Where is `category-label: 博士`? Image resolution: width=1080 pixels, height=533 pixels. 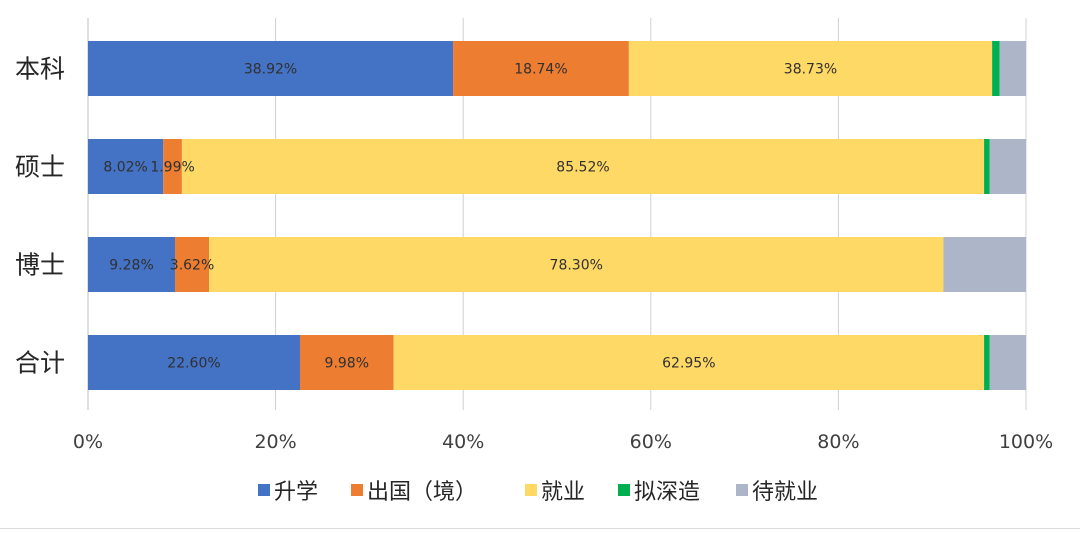 category-label: 博士 is located at coordinates (40, 265).